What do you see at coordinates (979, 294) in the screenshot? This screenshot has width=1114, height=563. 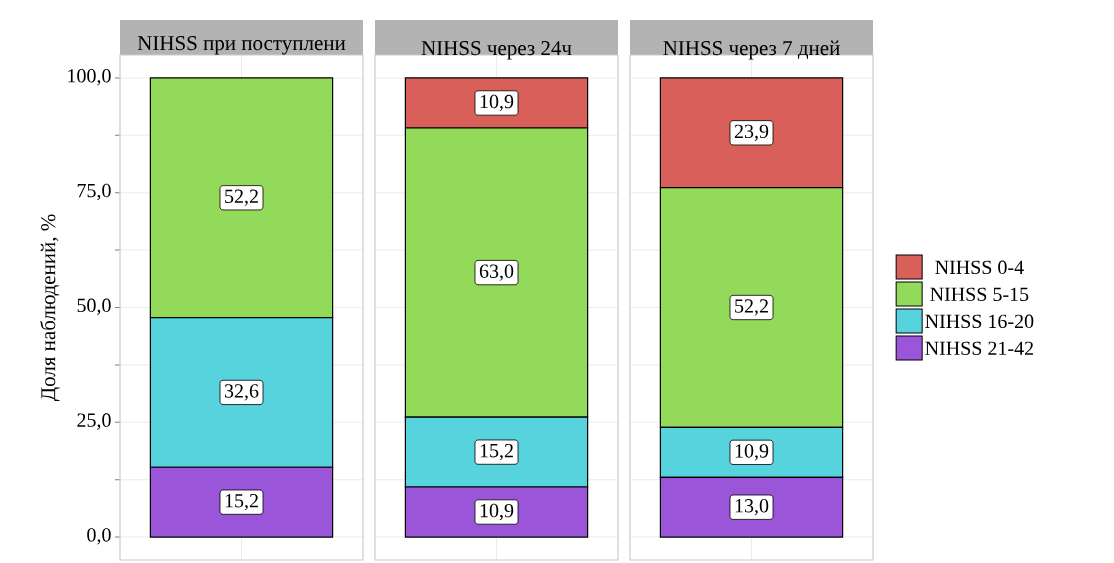 I see `legend-label: NIHSS 5-15` at bounding box center [979, 294].